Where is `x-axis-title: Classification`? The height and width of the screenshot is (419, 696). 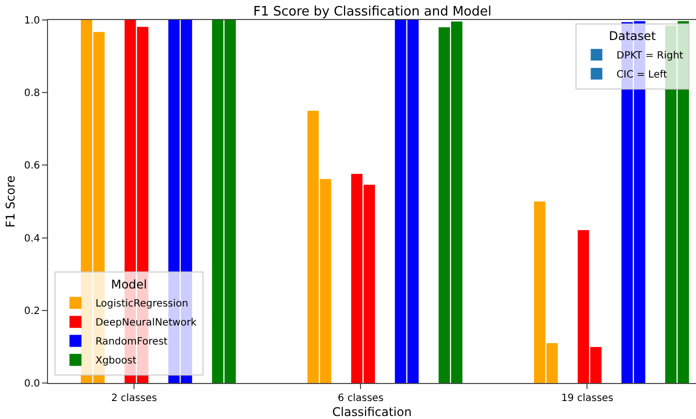
x-axis-title: Classification is located at coordinates (372, 411).